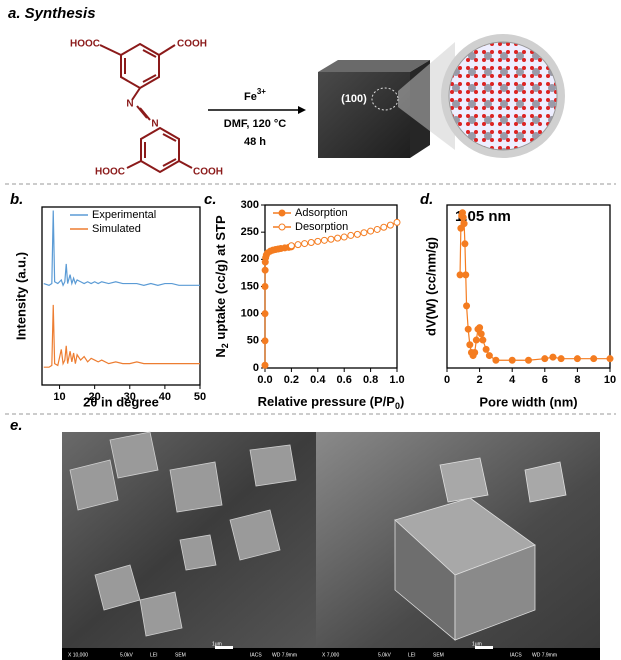  What do you see at coordinates (354, 99) in the screenshot?
I see `facet-label: (100)` at bounding box center [354, 99].